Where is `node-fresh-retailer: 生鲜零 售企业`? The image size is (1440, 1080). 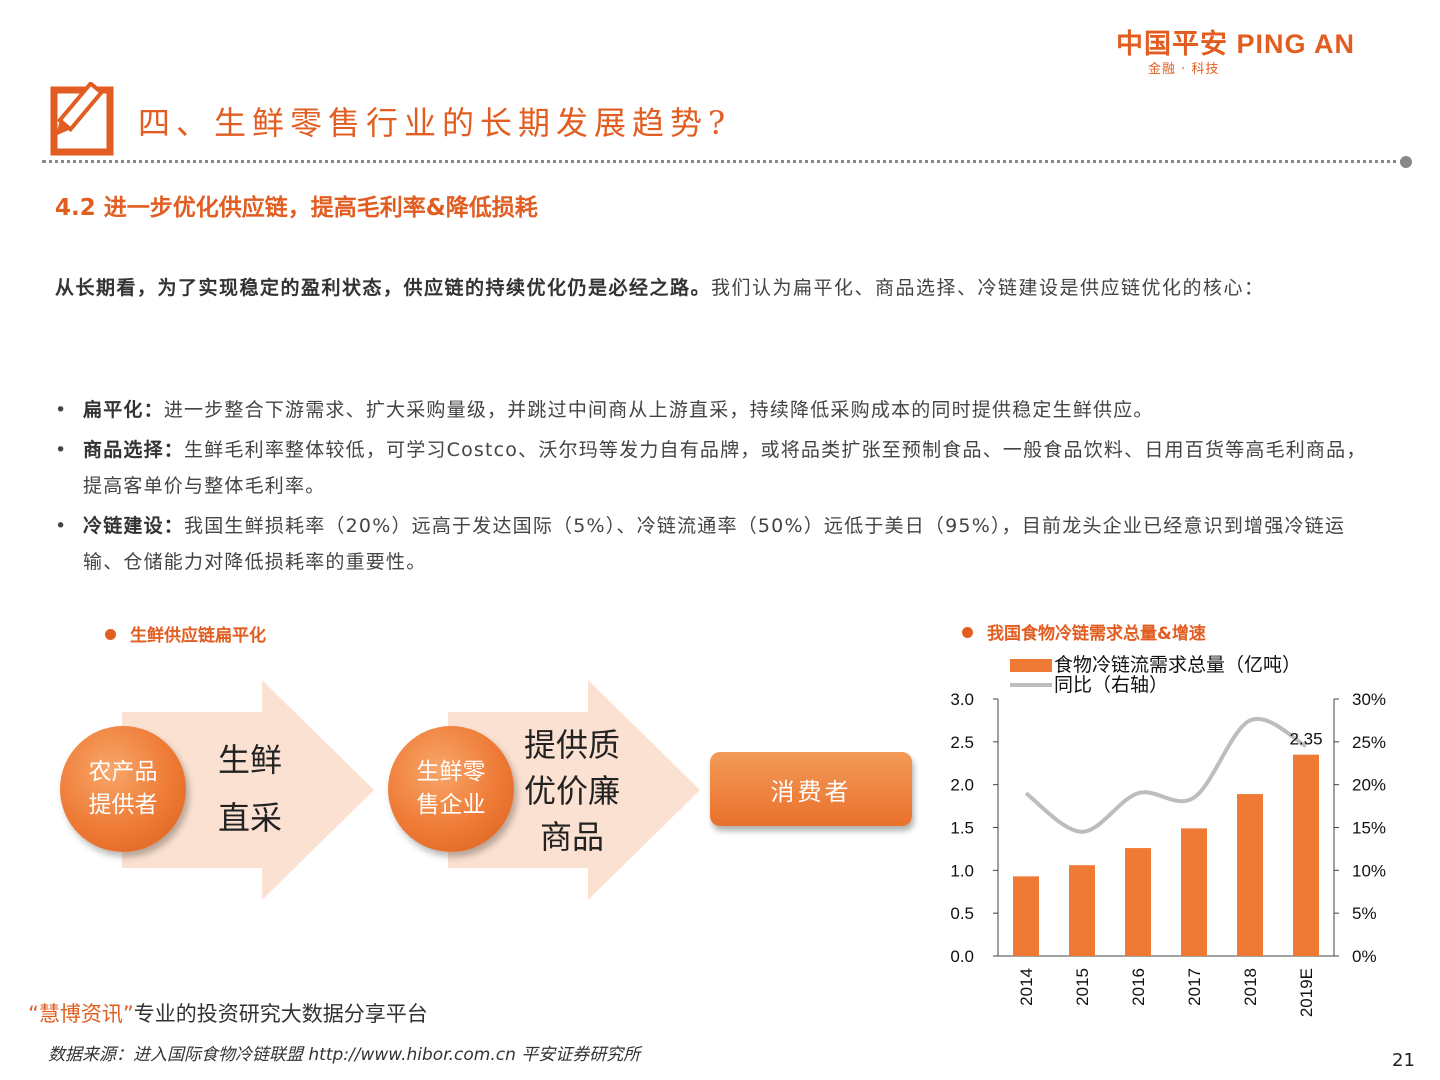
node-fresh-retailer: 生鲜零 售企业 is located at coordinates (451, 789).